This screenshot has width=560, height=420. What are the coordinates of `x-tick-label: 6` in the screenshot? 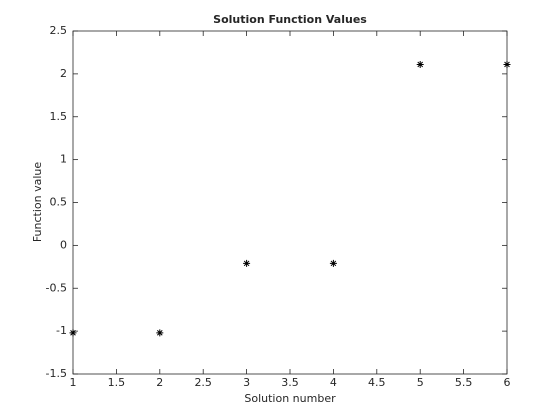 It's located at (507, 382).